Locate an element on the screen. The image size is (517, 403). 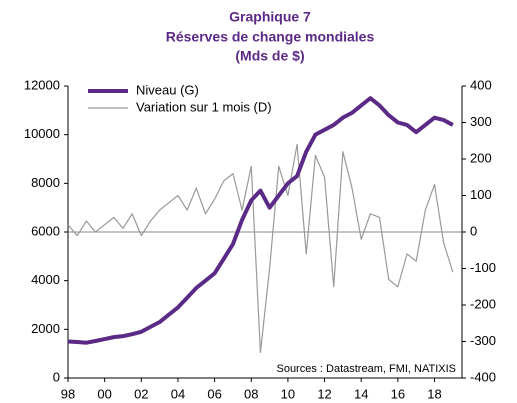
x-tick-label: 16 is located at coordinates (398, 393).